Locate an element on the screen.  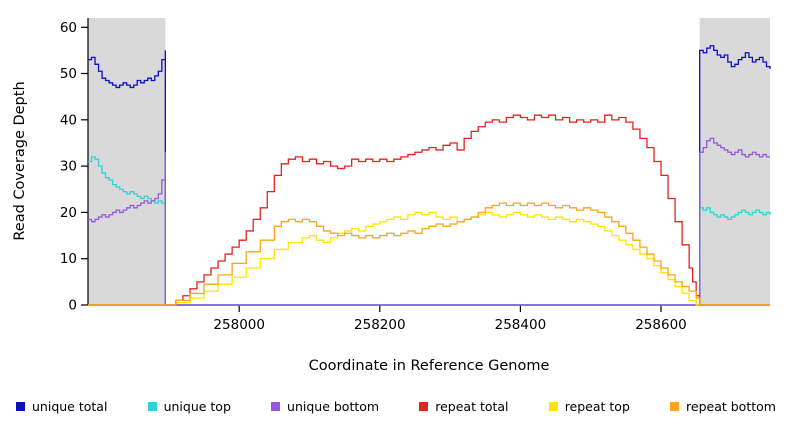
legend-label: unique top is located at coordinates (197, 406).